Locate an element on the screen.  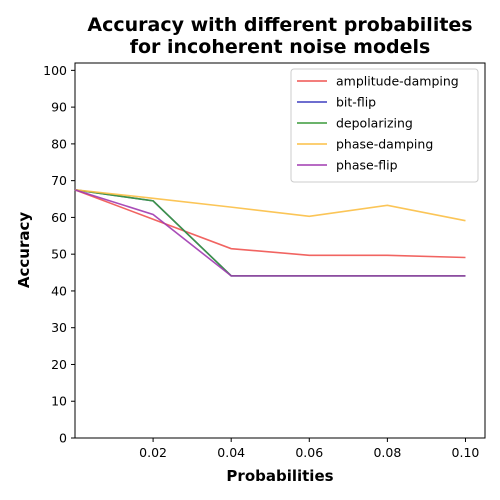
y-tick-label: 60 is located at coordinates (59, 217).